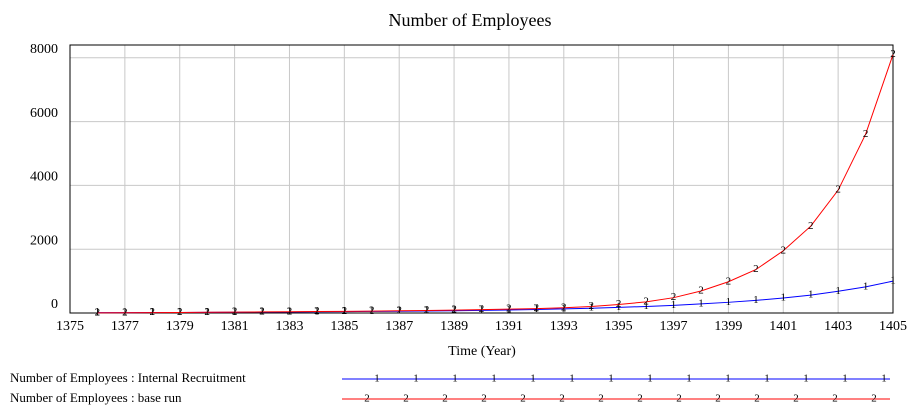 The image size is (912, 407). Describe the element at coordinates (482, 351) in the screenshot. I see `x-axis-label: Time (Year)` at that location.